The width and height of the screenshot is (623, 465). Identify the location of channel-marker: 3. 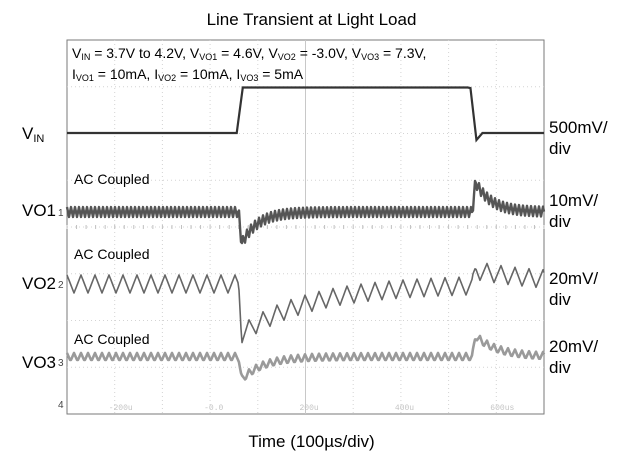
(61, 363).